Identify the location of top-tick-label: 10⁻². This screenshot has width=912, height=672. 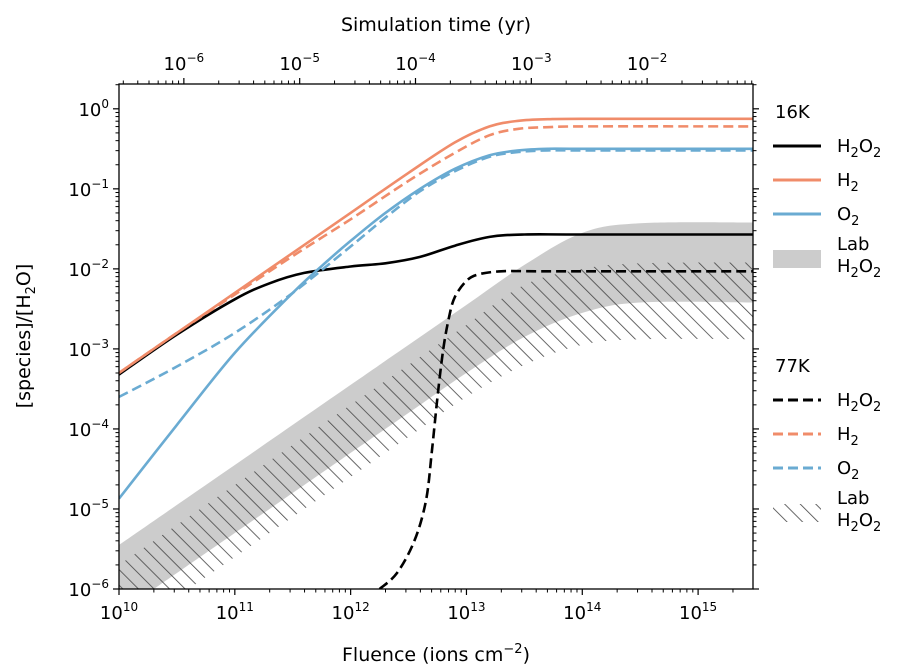
(647, 63).